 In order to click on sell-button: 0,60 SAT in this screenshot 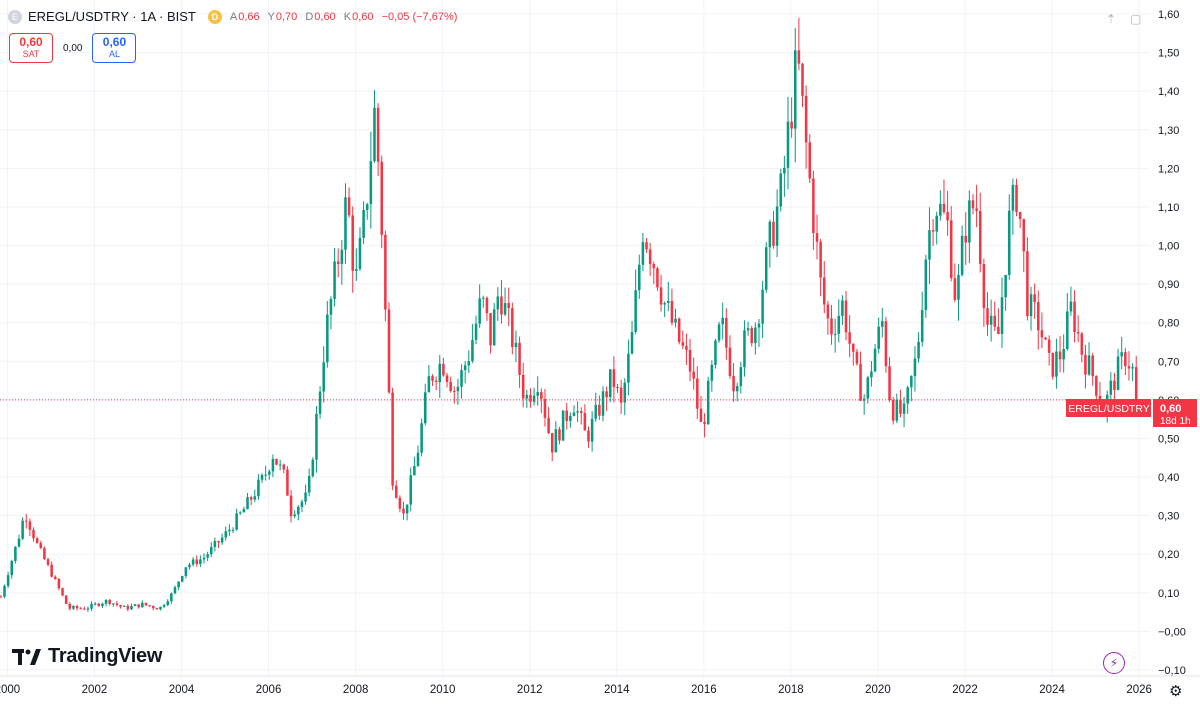, I will do `click(31, 48)`.